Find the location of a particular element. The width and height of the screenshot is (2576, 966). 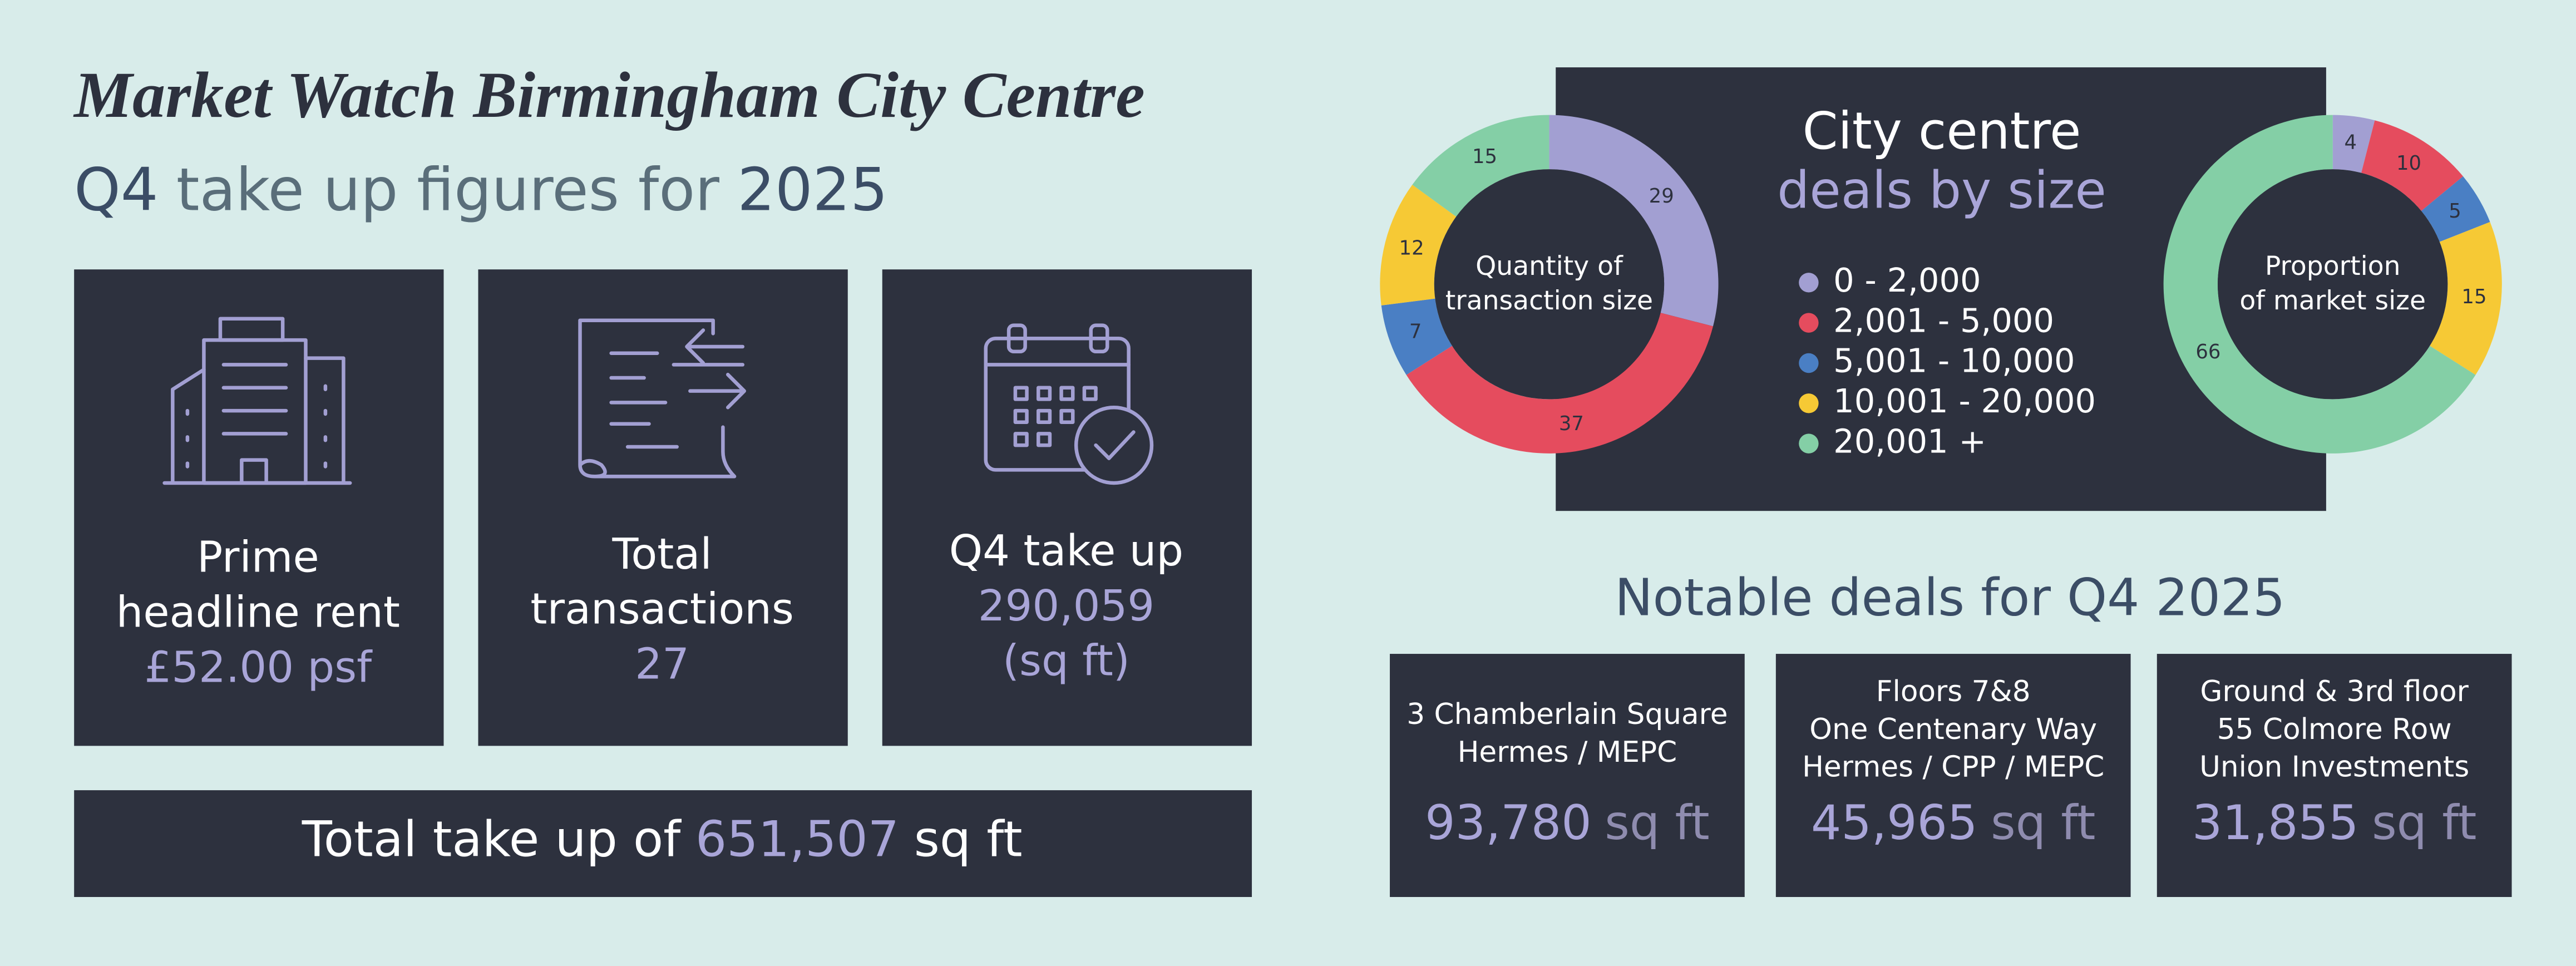

donut-title: Proportion is located at coordinates (2333, 266).